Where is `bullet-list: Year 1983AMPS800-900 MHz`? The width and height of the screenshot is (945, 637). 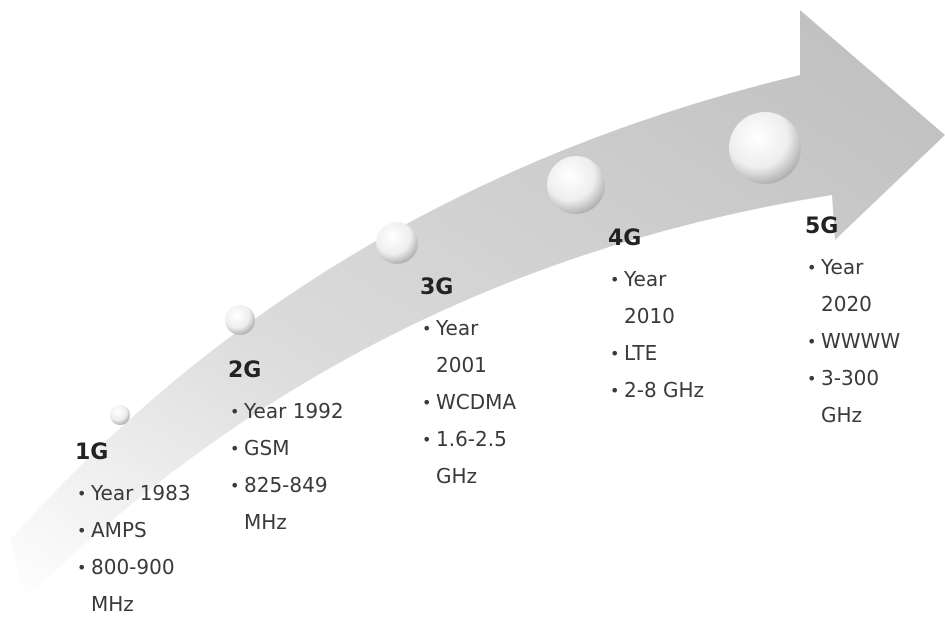
bullet-list: Year 1983AMPS800-900 MHz is located at coordinates (133, 549).